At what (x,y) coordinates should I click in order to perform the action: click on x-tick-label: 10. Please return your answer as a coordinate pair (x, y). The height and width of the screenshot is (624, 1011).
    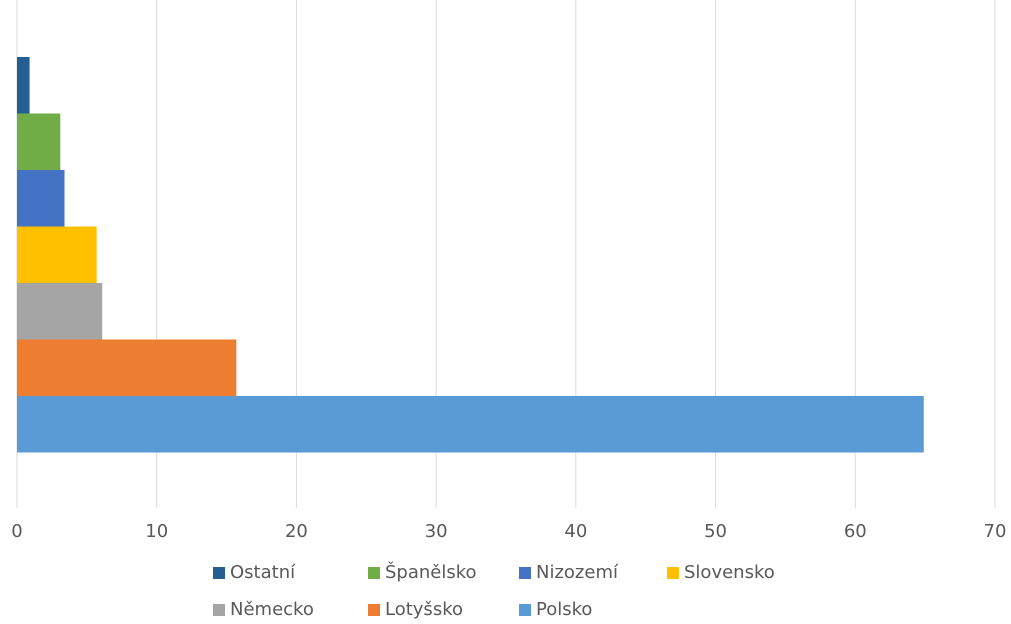
    Looking at the image, I should click on (156, 531).